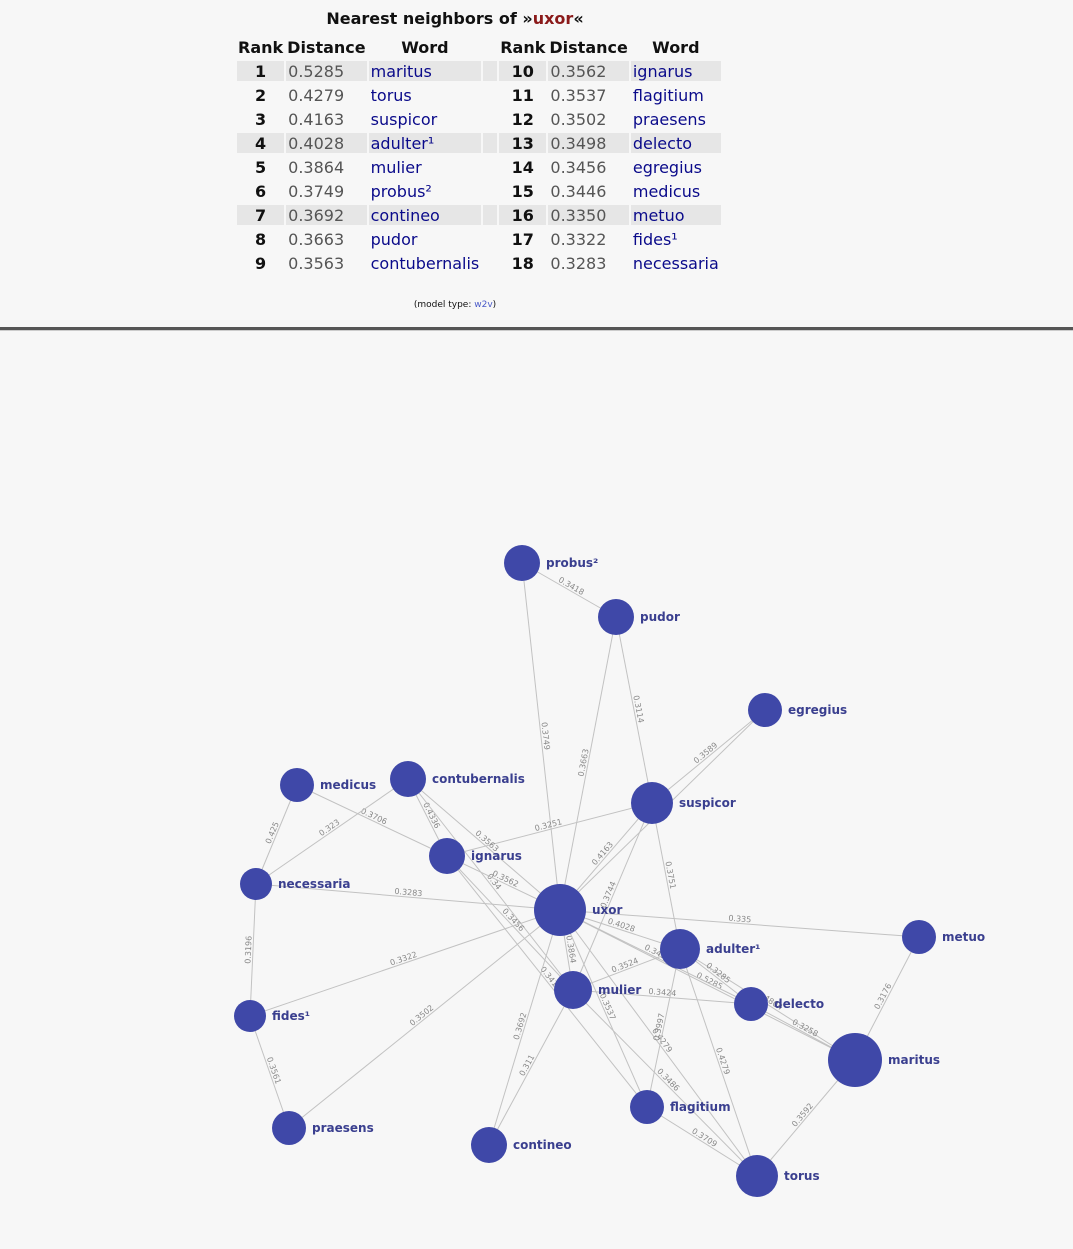 Image resolution: width=1073 pixels, height=1249 pixels. Describe the element at coordinates (297, 785) in the screenshot. I see `graph-node-medicus` at that location.